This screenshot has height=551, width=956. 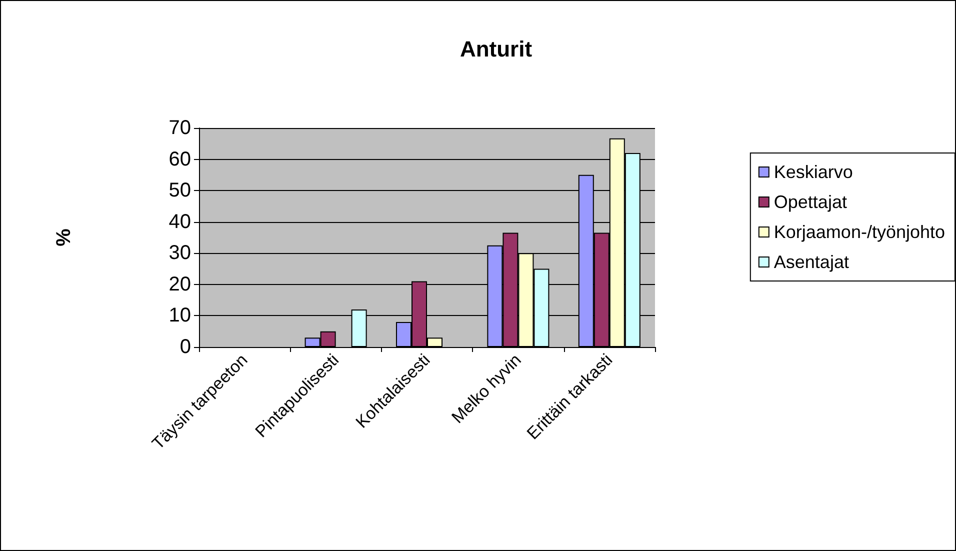 What do you see at coordinates (179, 315) in the screenshot?
I see `y-tick-label: 10` at bounding box center [179, 315].